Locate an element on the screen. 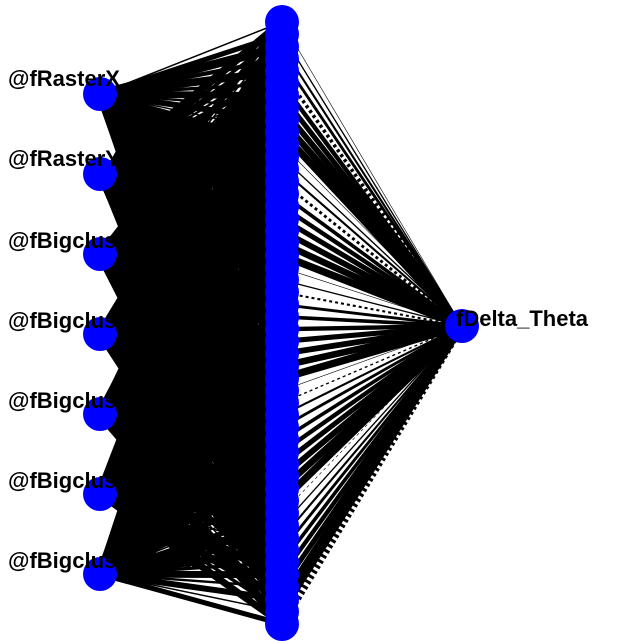 This screenshot has height=641, width=635. input-label-1: @fRasterX is located at coordinates (64, 78).